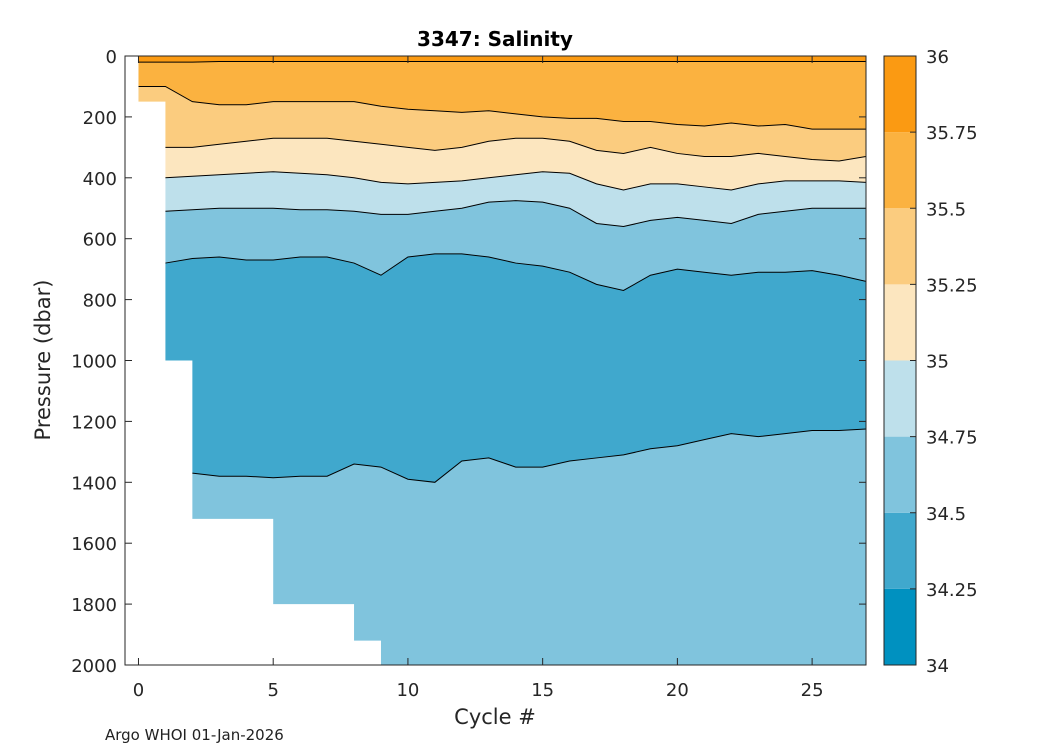  What do you see at coordinates (94, 422) in the screenshot?
I see `y-tick-label-1200: 1200` at bounding box center [94, 422].